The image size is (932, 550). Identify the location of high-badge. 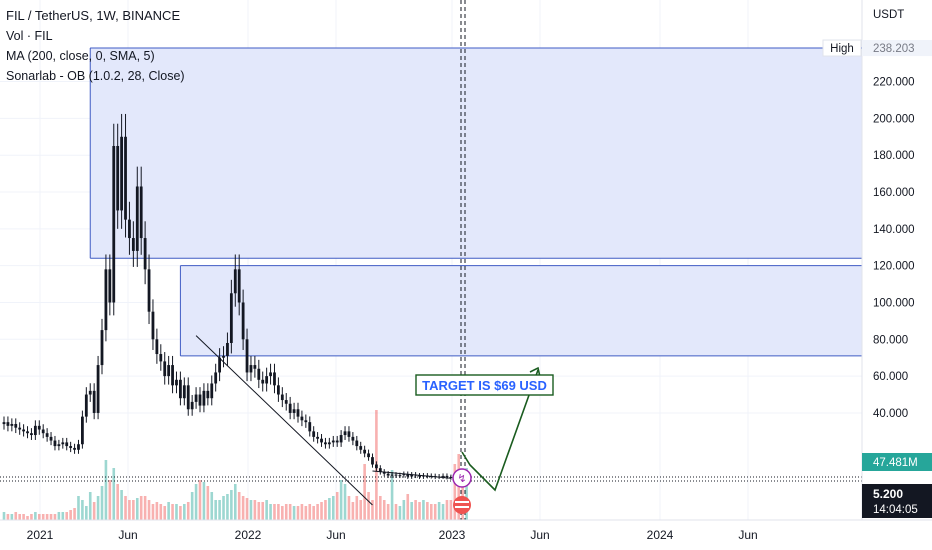
(842, 48).